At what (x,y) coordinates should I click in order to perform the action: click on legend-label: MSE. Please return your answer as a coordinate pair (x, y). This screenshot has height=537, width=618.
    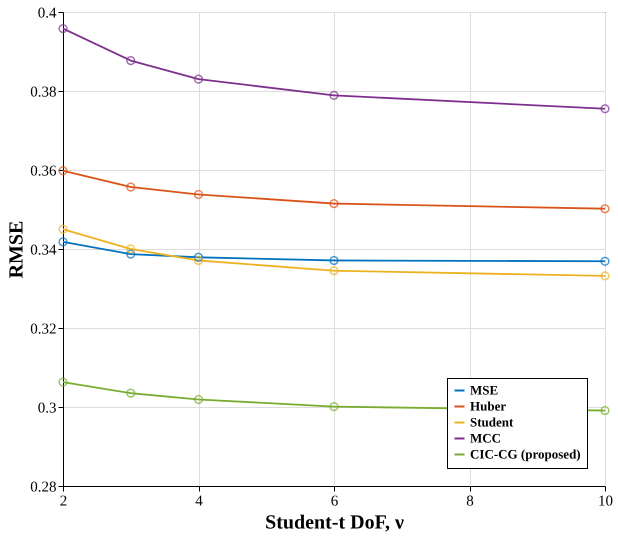
    Looking at the image, I should click on (484, 390).